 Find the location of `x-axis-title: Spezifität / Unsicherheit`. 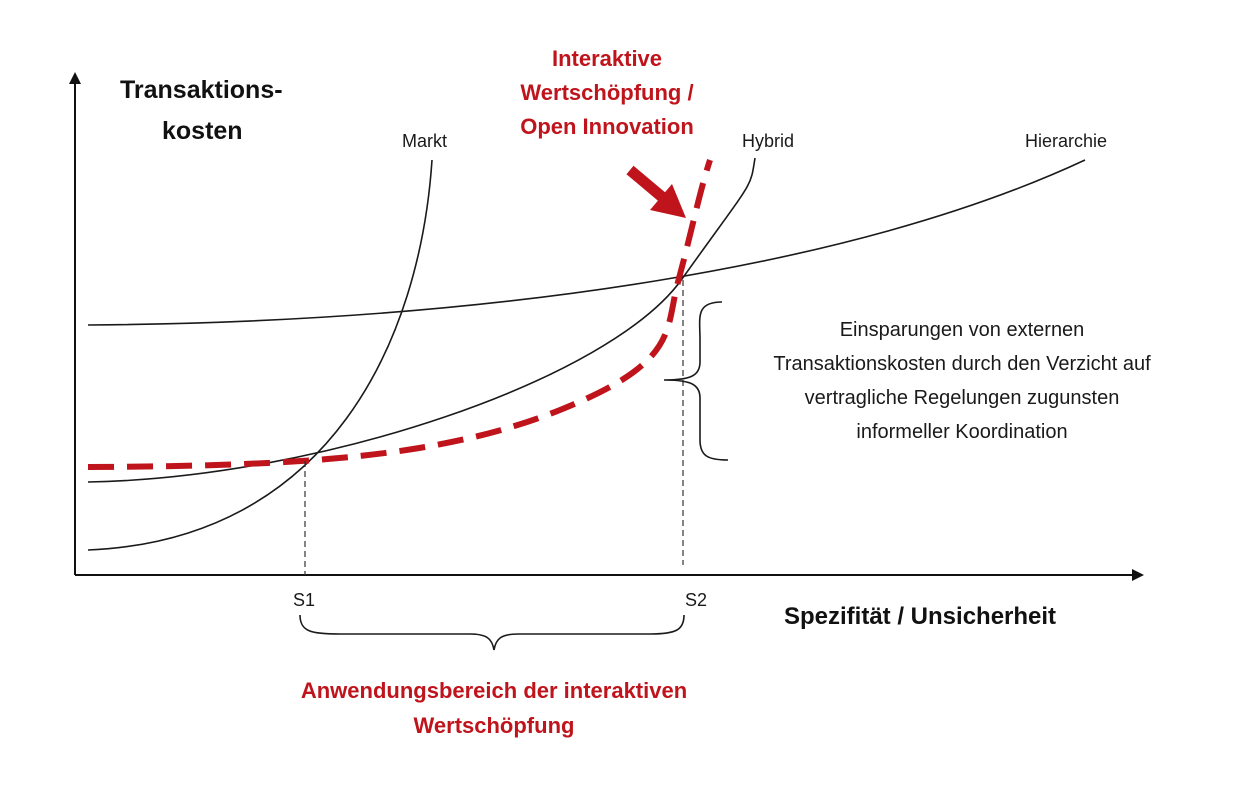

x-axis-title: Spezifität / Unsicherheit is located at coordinates (920, 616).